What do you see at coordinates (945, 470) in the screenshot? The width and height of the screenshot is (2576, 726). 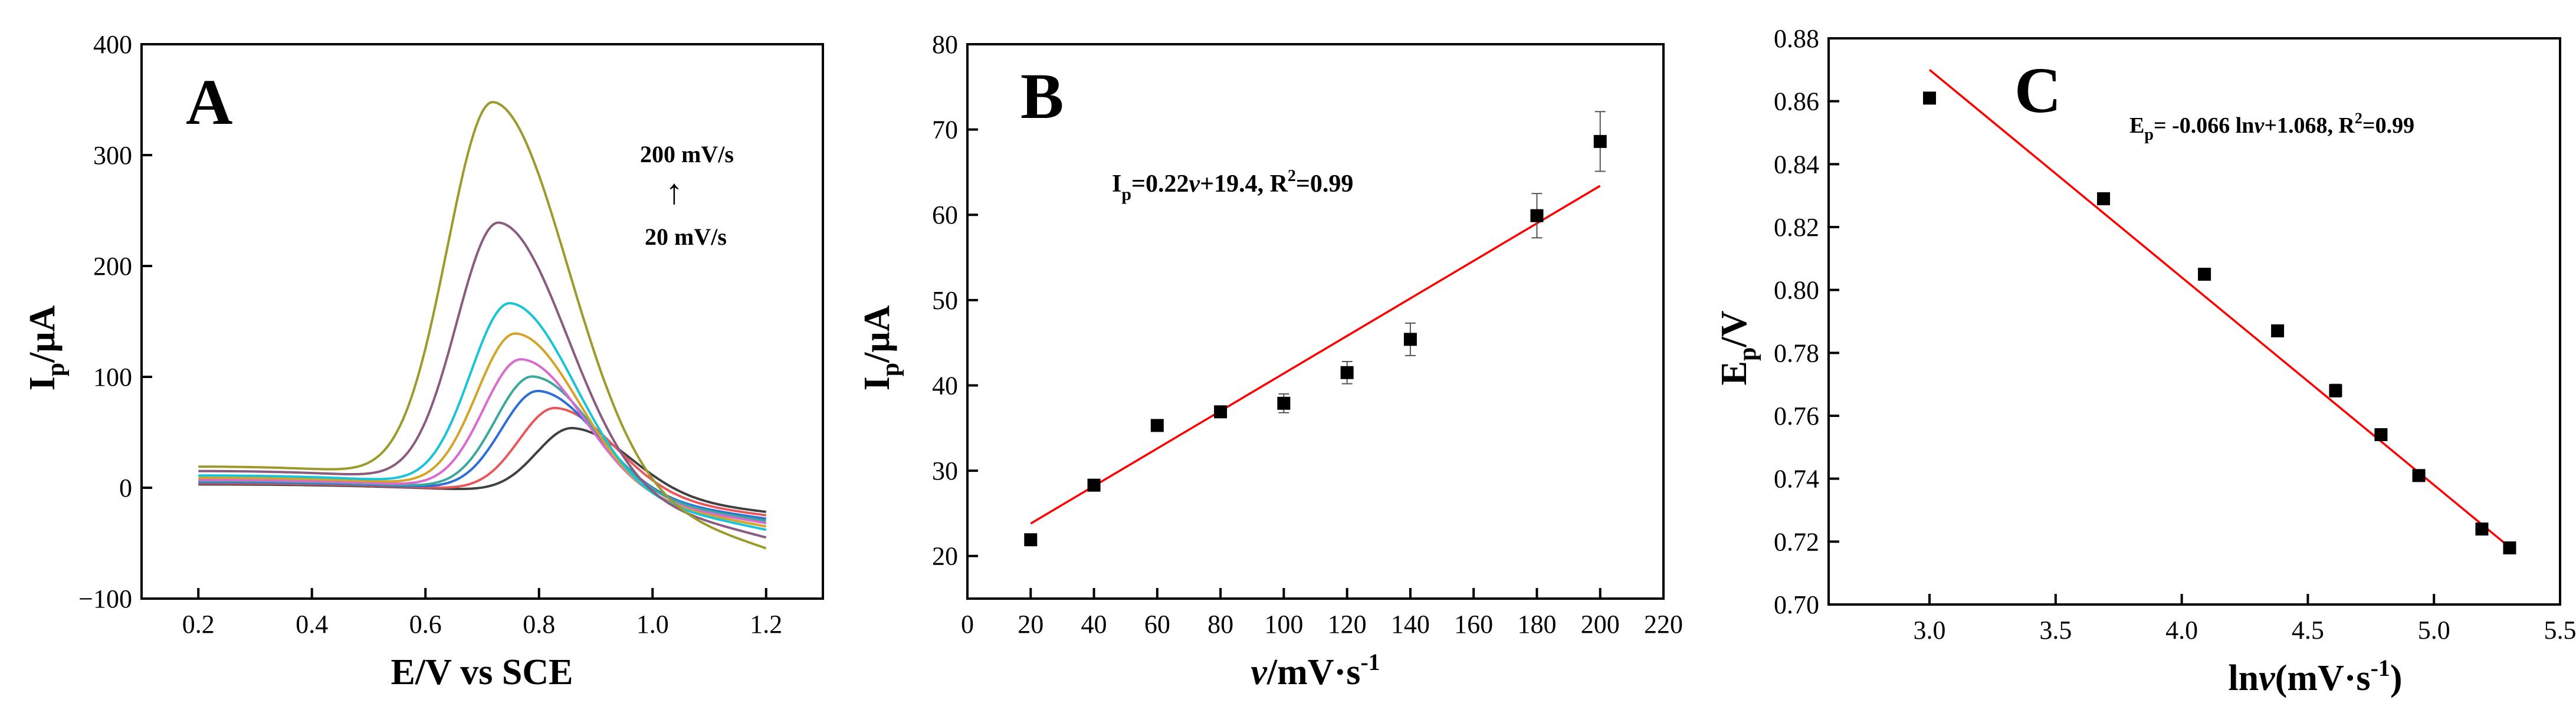 I see `panel-b-y-tick-label: 30` at bounding box center [945, 470].